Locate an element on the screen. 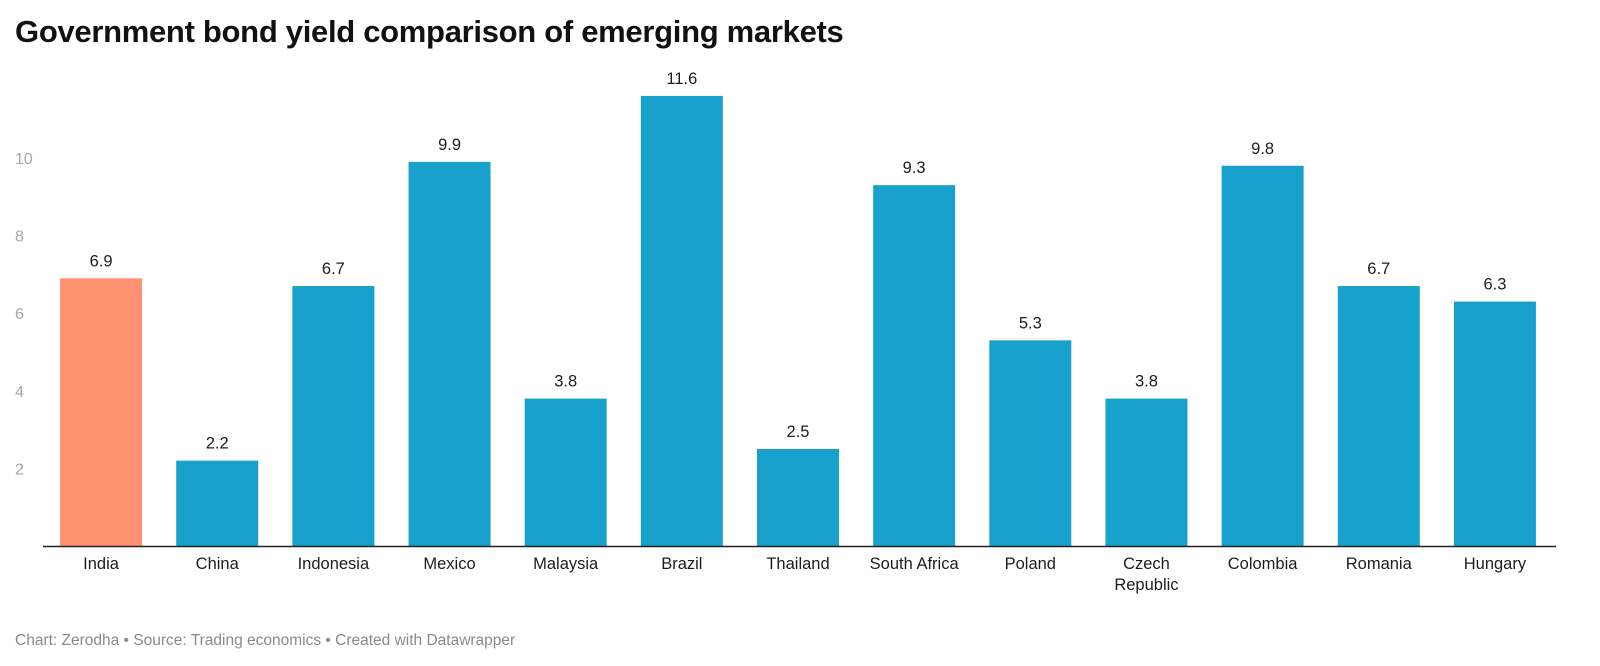 The width and height of the screenshot is (1600, 666). bar-south-africa is located at coordinates (914, 365).